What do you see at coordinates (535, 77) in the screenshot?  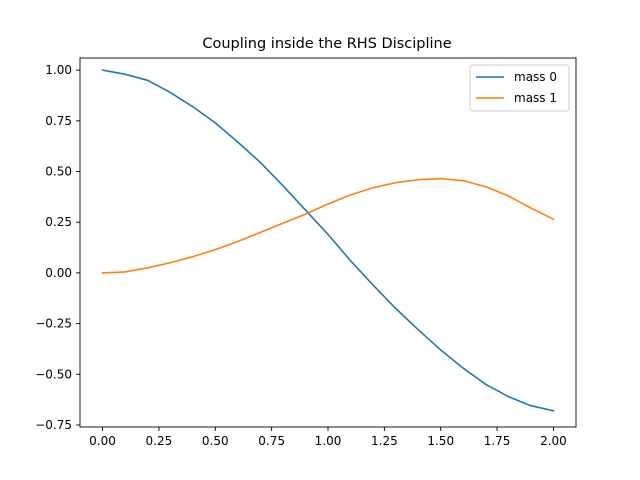 I see `legend-label-0: mass 0` at bounding box center [535, 77].